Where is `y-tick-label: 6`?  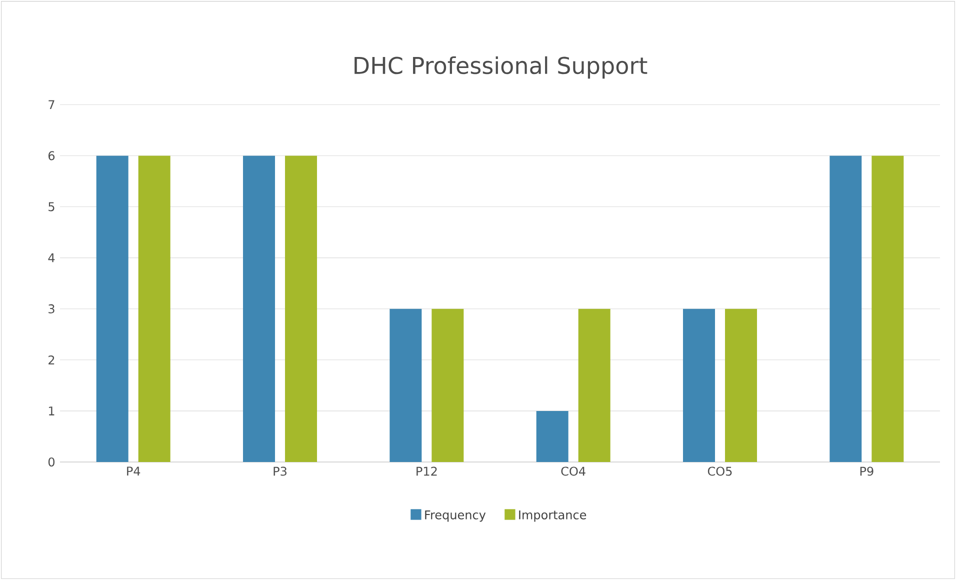 y-tick-label: 6 is located at coordinates (51, 155).